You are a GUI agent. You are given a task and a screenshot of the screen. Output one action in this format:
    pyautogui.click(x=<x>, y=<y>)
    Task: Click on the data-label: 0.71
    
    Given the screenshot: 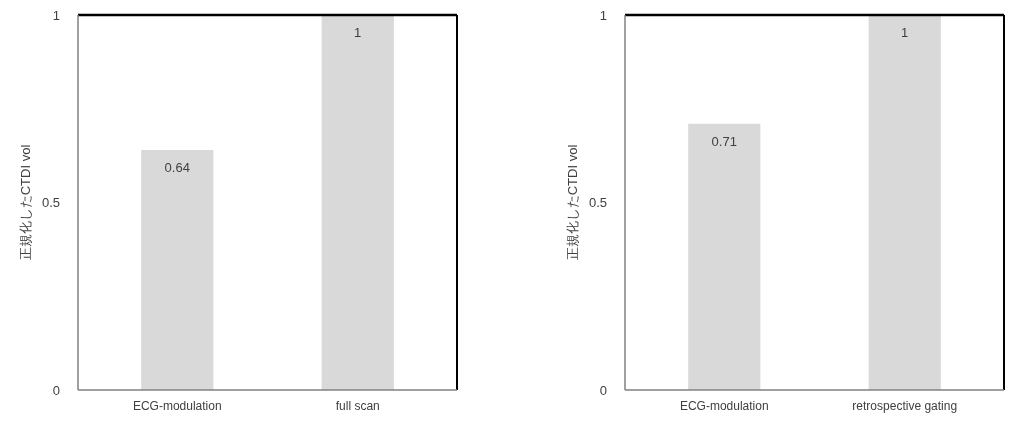 What is the action you would take?
    pyautogui.click(x=724, y=141)
    